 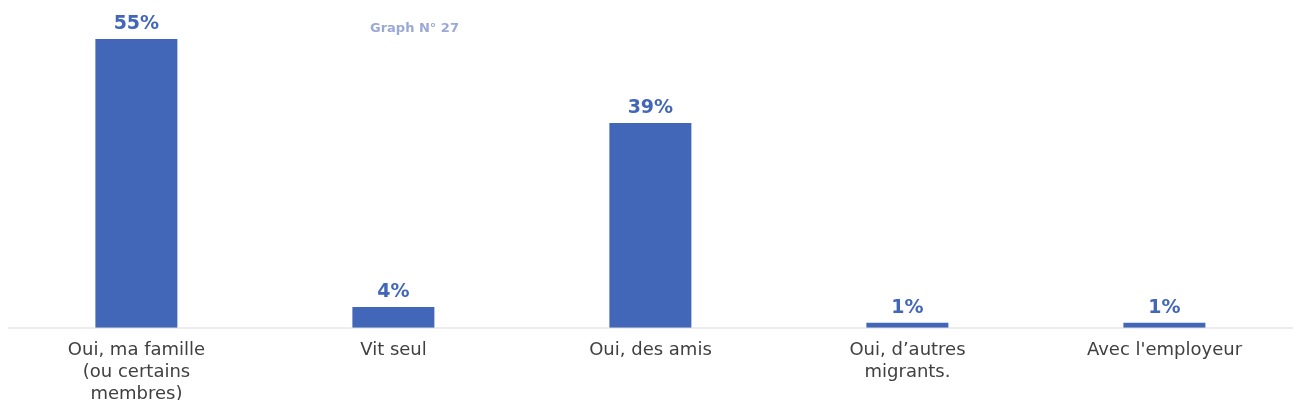 I want to click on x-tick-label: Avec l'employeur, so click(x=1164, y=348).